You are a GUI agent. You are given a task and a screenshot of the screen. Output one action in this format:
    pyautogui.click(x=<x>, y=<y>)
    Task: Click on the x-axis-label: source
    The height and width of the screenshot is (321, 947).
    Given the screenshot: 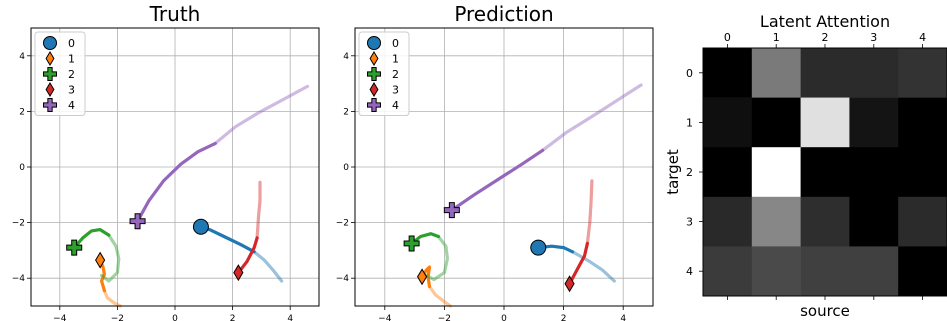 What is the action you would take?
    pyautogui.click(x=825, y=311)
    